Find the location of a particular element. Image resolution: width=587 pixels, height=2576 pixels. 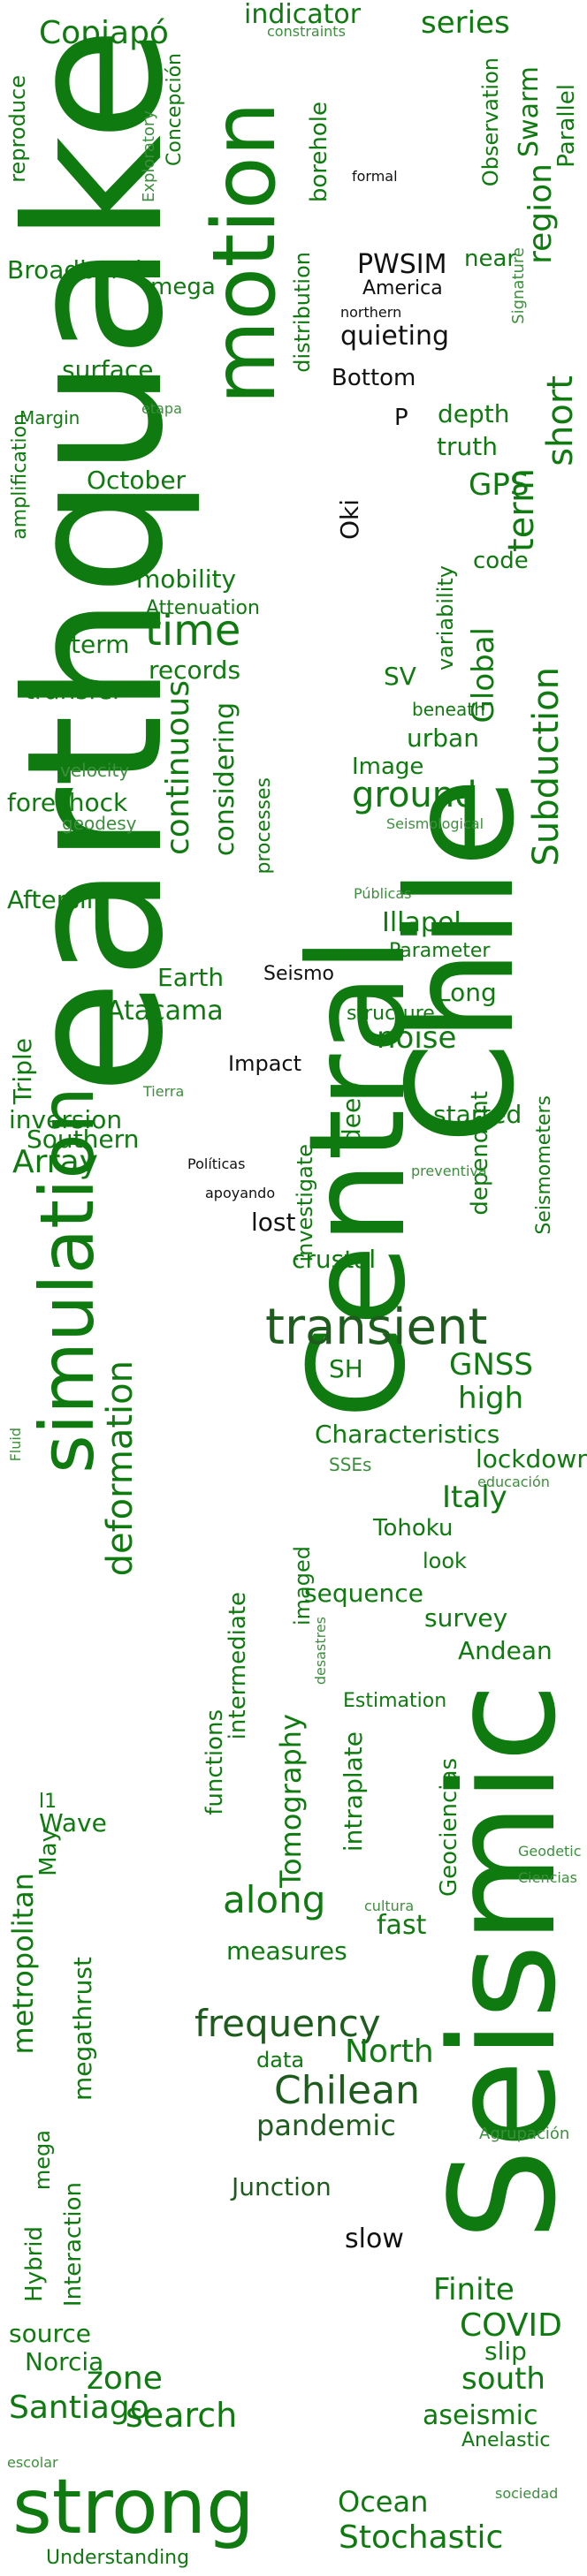

word-w34: mega is located at coordinates (183, 287).